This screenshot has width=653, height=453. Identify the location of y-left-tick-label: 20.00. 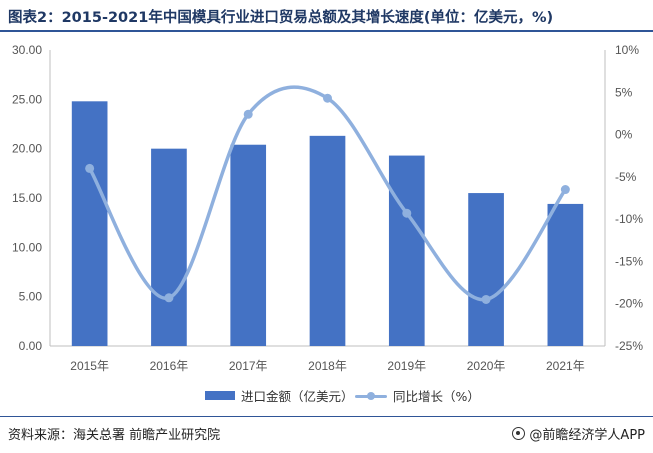
(27, 149).